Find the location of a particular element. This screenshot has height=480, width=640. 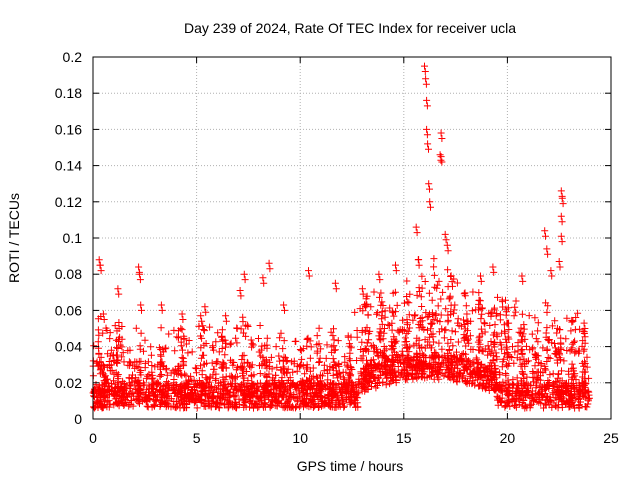

y-tick-label: 0.02 is located at coordinates (68, 383).